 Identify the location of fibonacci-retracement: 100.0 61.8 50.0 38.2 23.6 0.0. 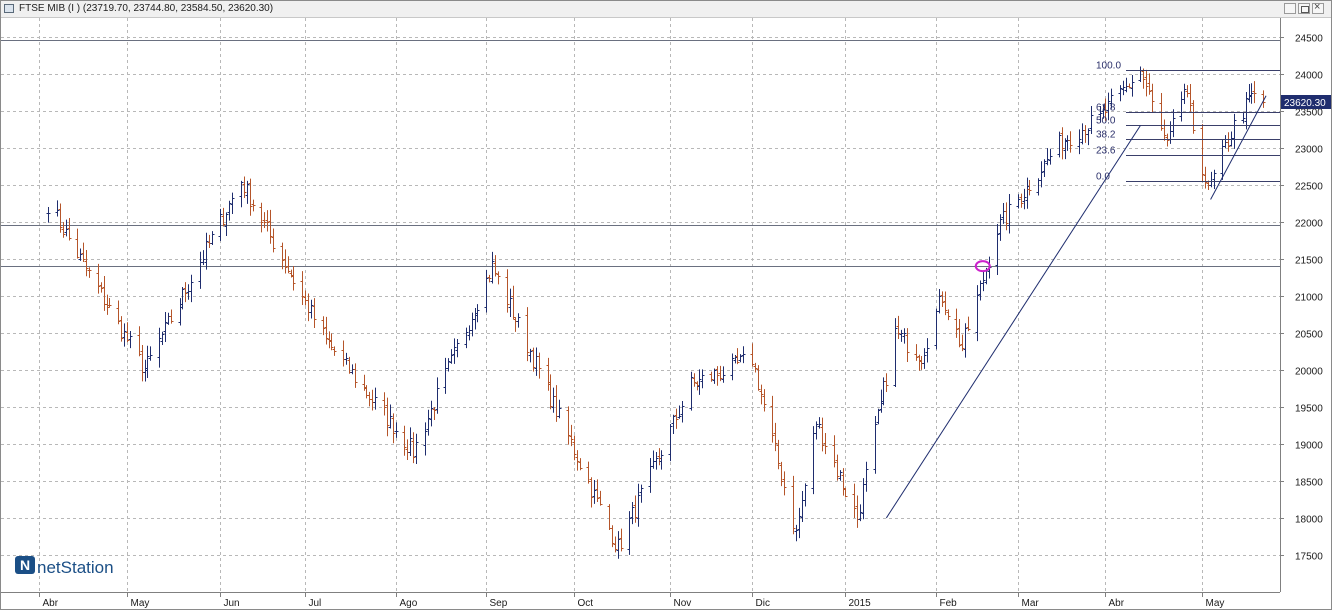
(1188, 122).